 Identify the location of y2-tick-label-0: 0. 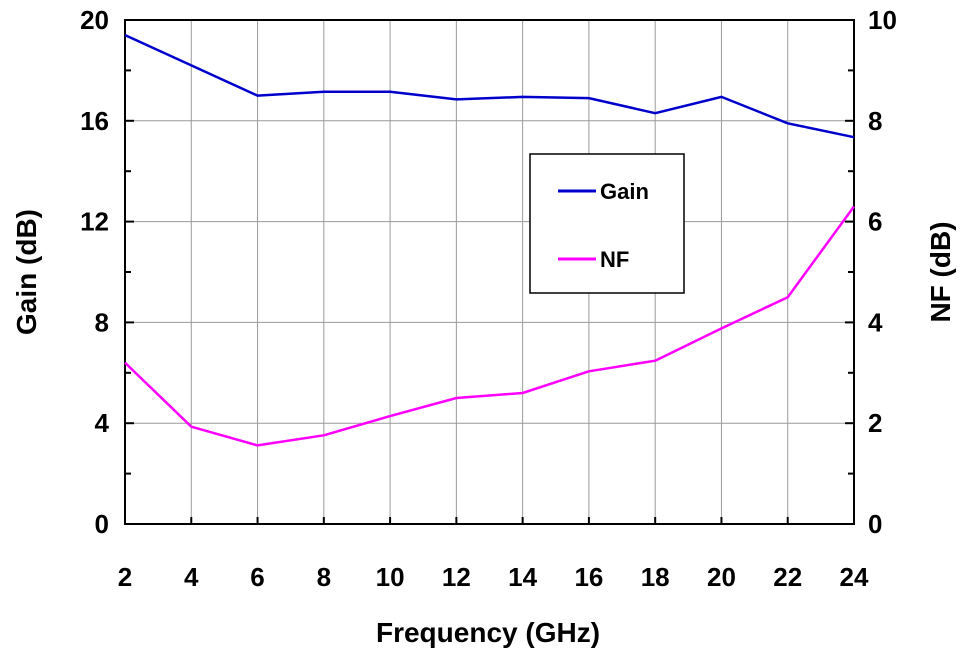
(875, 524).